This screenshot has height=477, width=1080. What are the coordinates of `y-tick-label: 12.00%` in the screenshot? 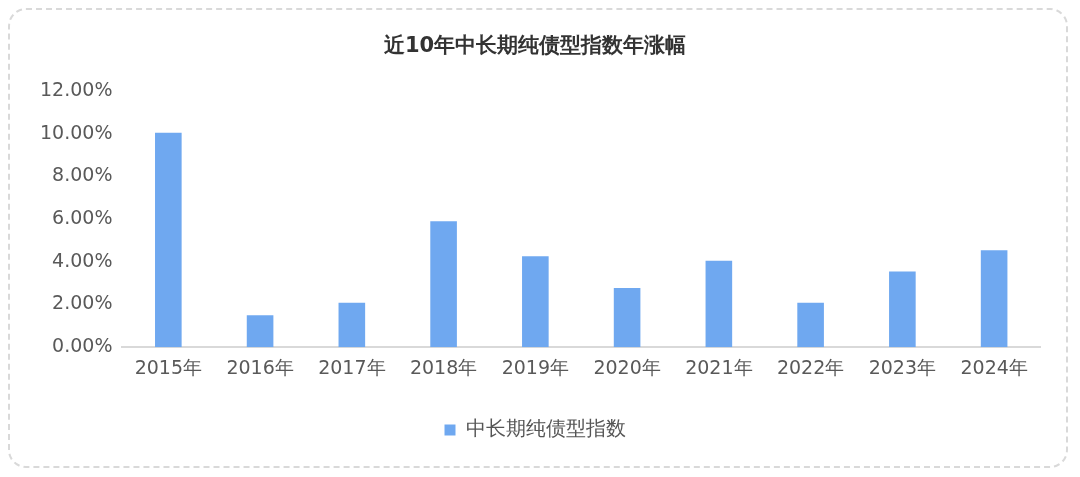 It's located at (76, 89).